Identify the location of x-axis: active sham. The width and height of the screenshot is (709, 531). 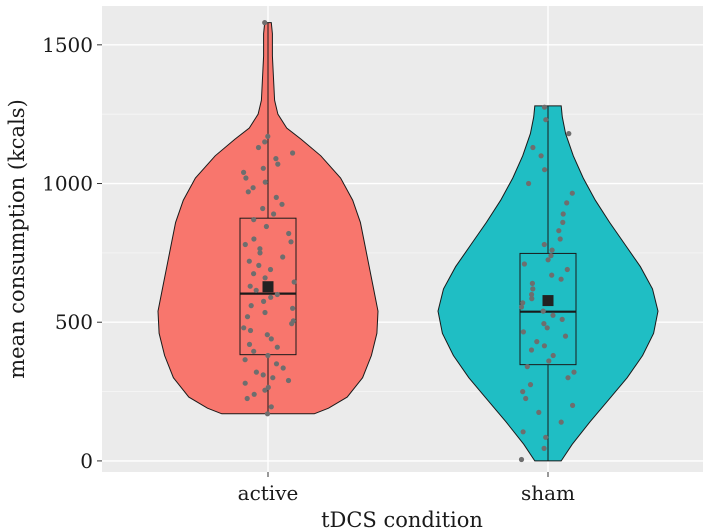
(406, 488).